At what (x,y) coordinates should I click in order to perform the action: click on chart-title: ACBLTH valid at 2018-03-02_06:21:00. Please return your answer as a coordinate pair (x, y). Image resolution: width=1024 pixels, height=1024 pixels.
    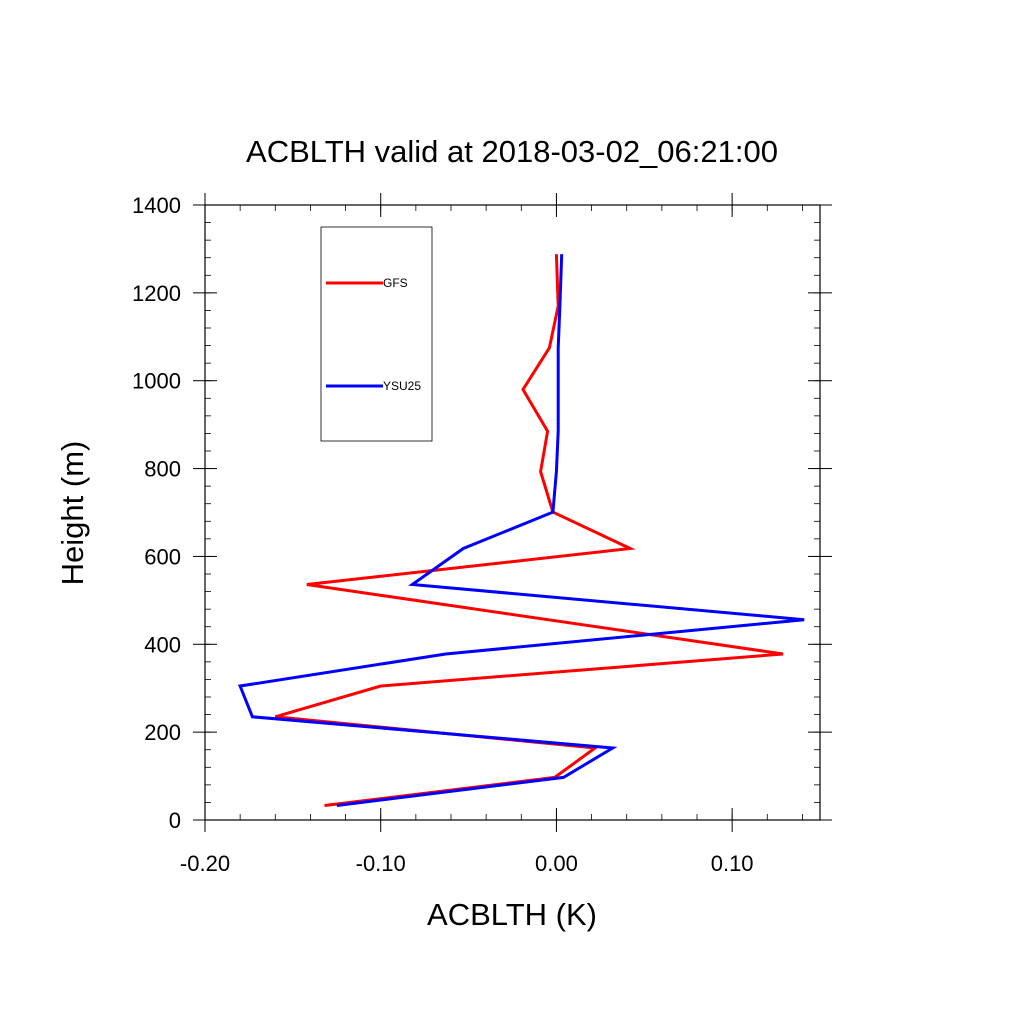
    Looking at the image, I should click on (512, 151).